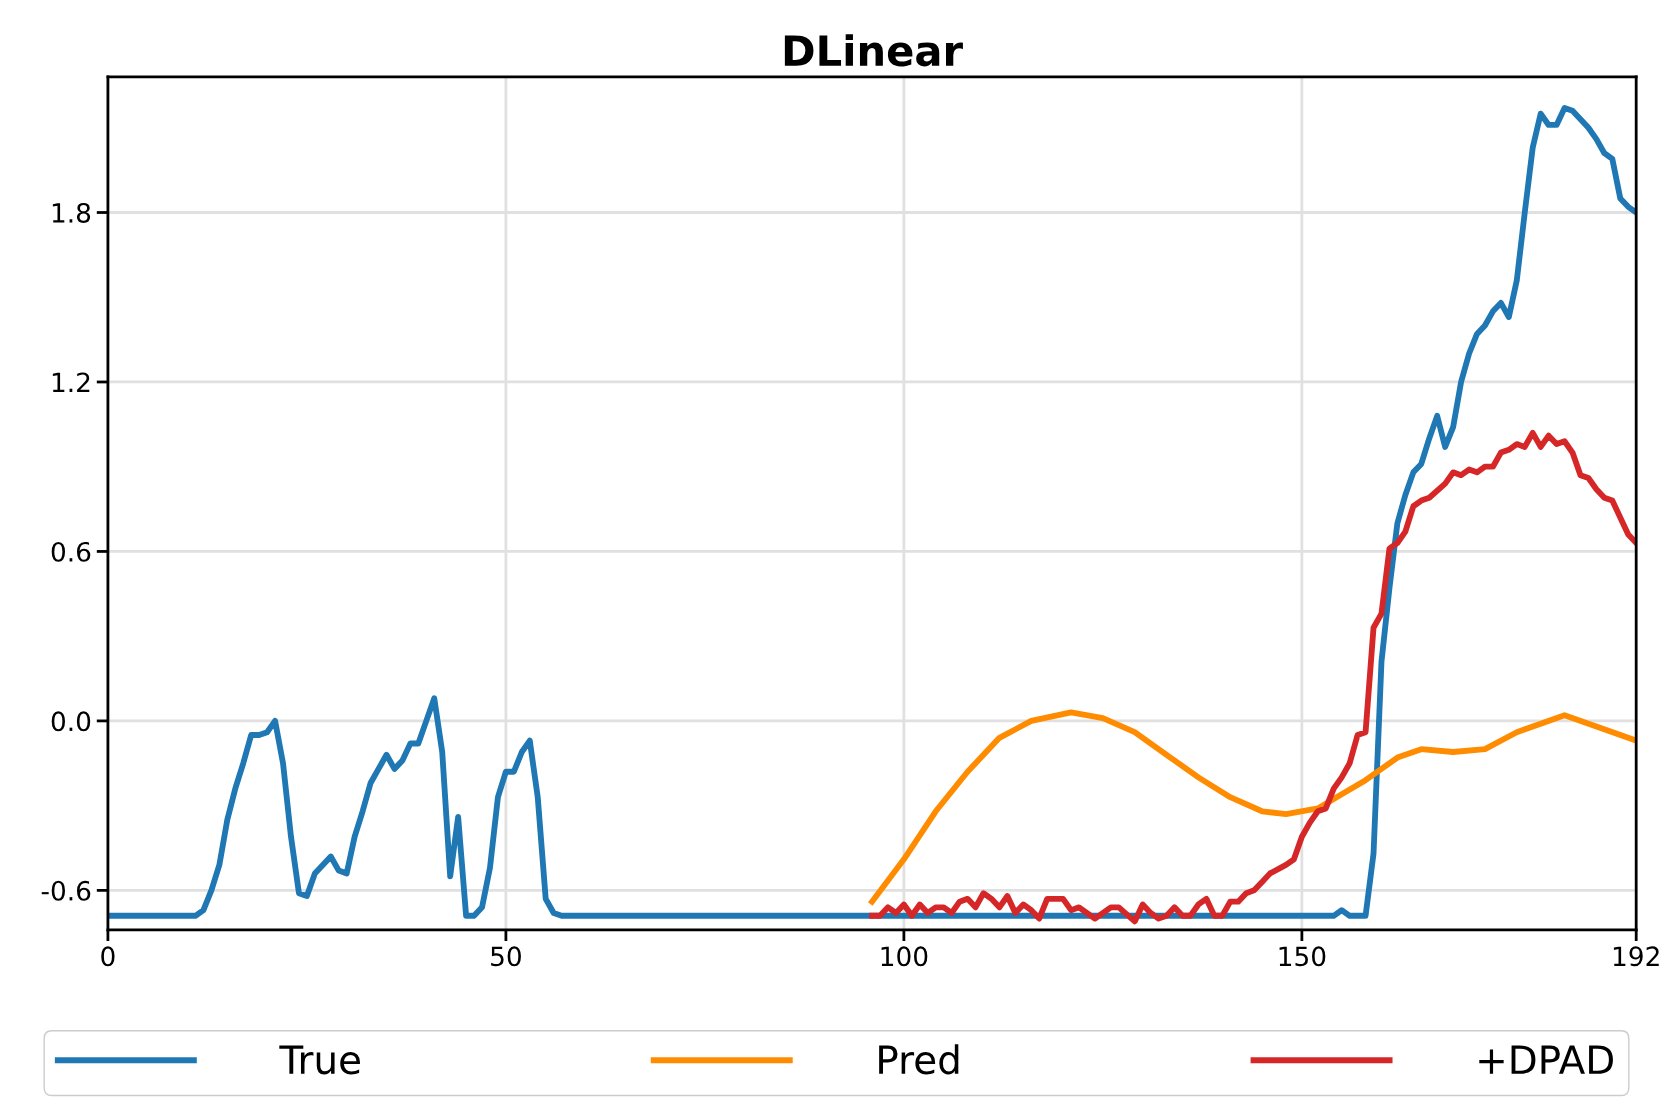 Image resolution: width=1673 pixels, height=1115 pixels. I want to click on x-tick-label: 150, so click(1302, 956).